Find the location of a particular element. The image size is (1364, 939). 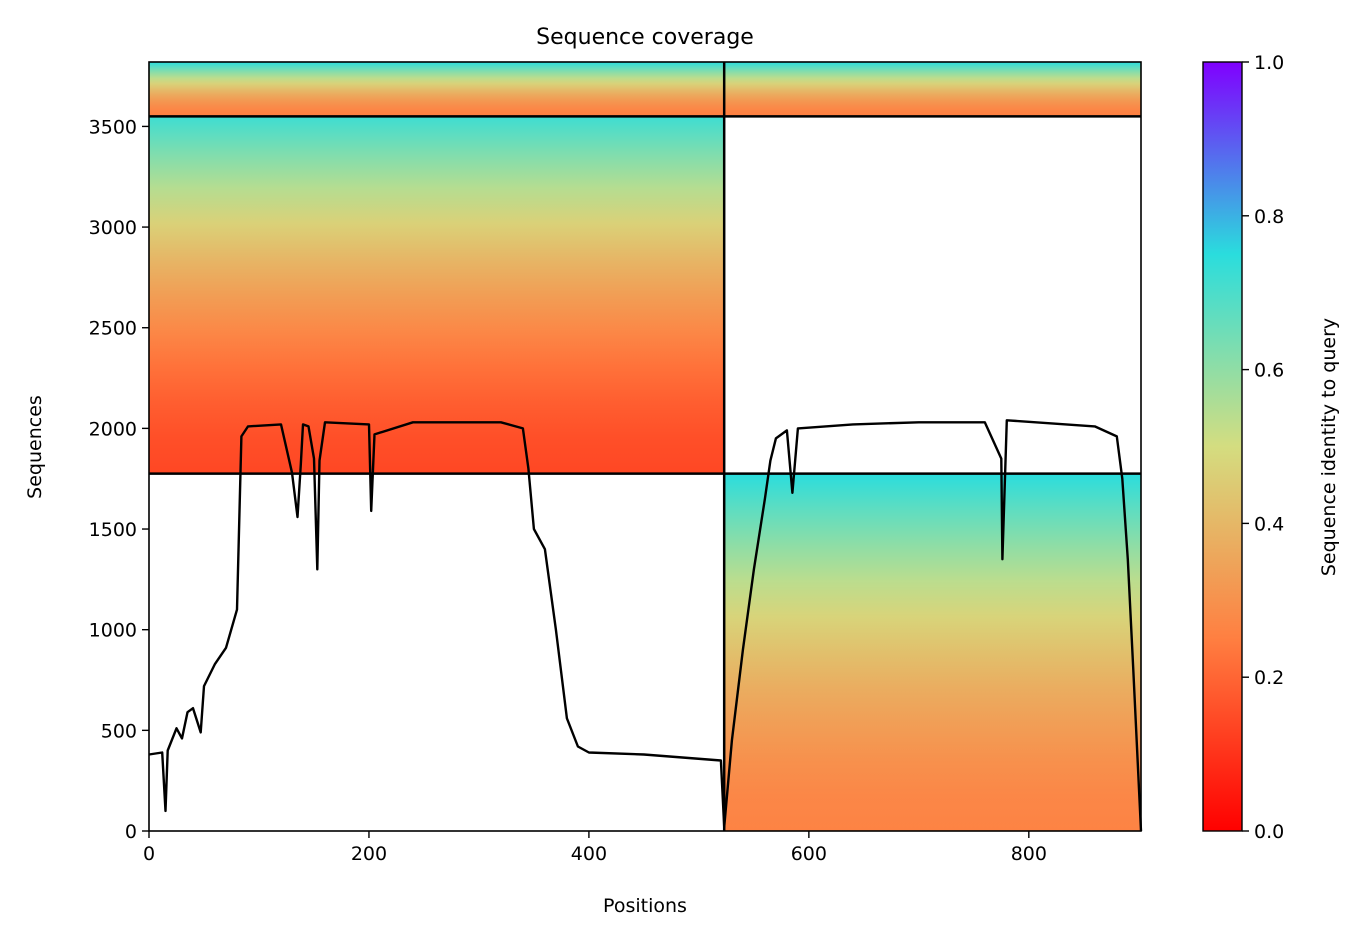

colorbar-tick-label: 0.4 is located at coordinates (1269, 524).